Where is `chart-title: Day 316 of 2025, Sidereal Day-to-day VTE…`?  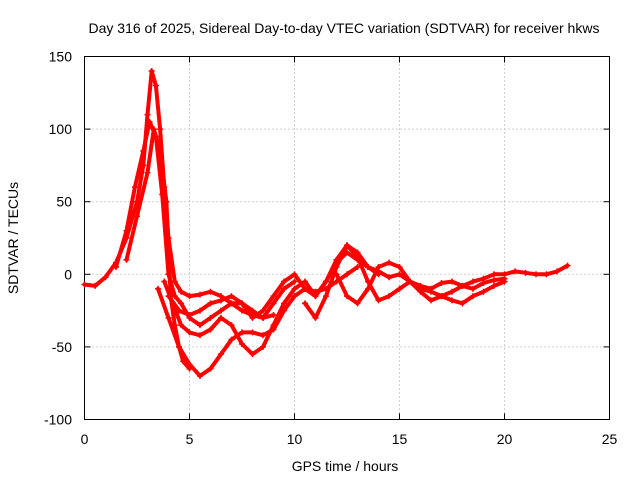 chart-title: Day 316 of 2025, Sidereal Day-to-day VTE… is located at coordinates (344, 28).